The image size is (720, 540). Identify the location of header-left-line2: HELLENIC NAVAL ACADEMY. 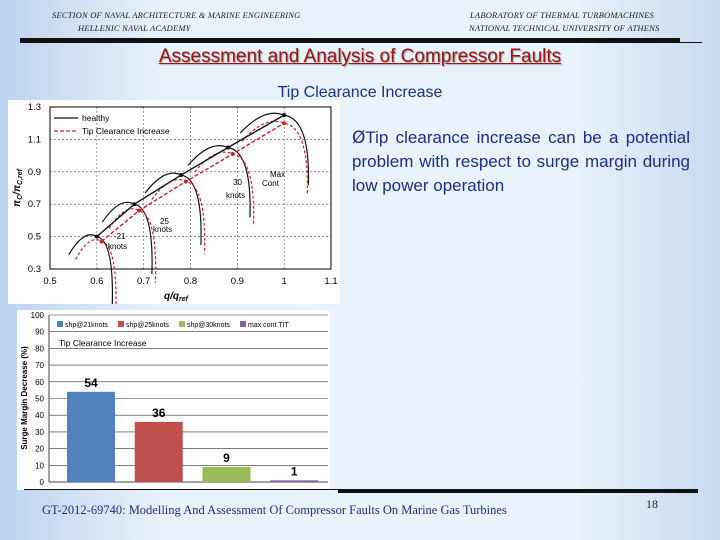
(134, 28).